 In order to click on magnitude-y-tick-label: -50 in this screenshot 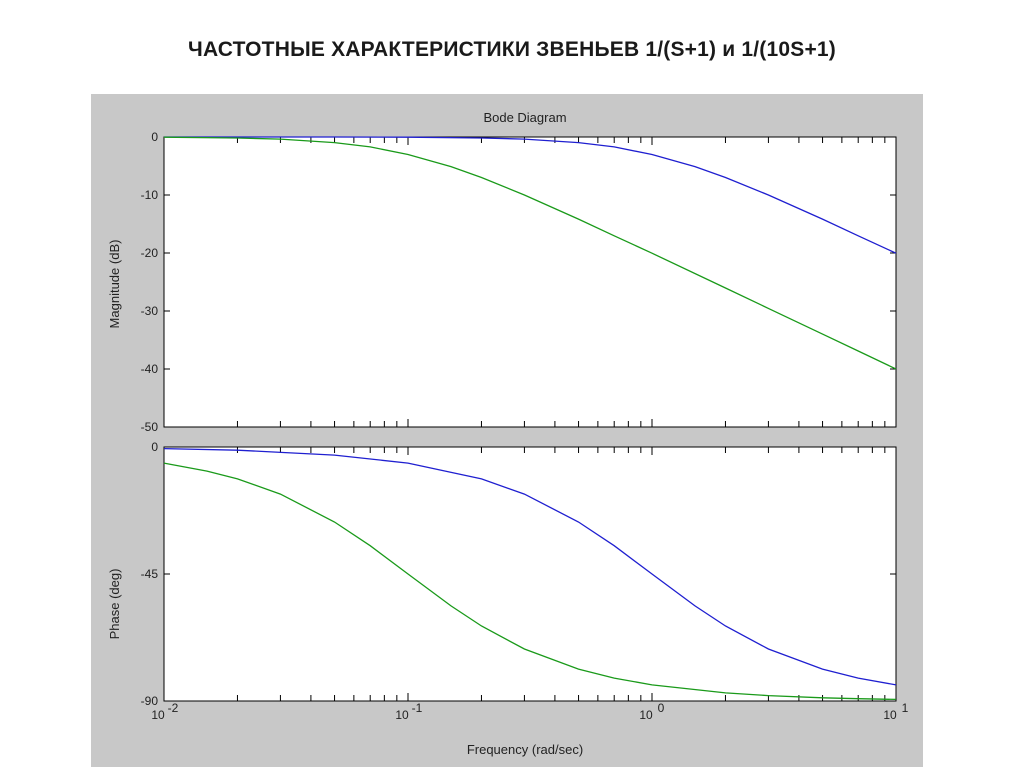, I will do `click(150, 427)`.